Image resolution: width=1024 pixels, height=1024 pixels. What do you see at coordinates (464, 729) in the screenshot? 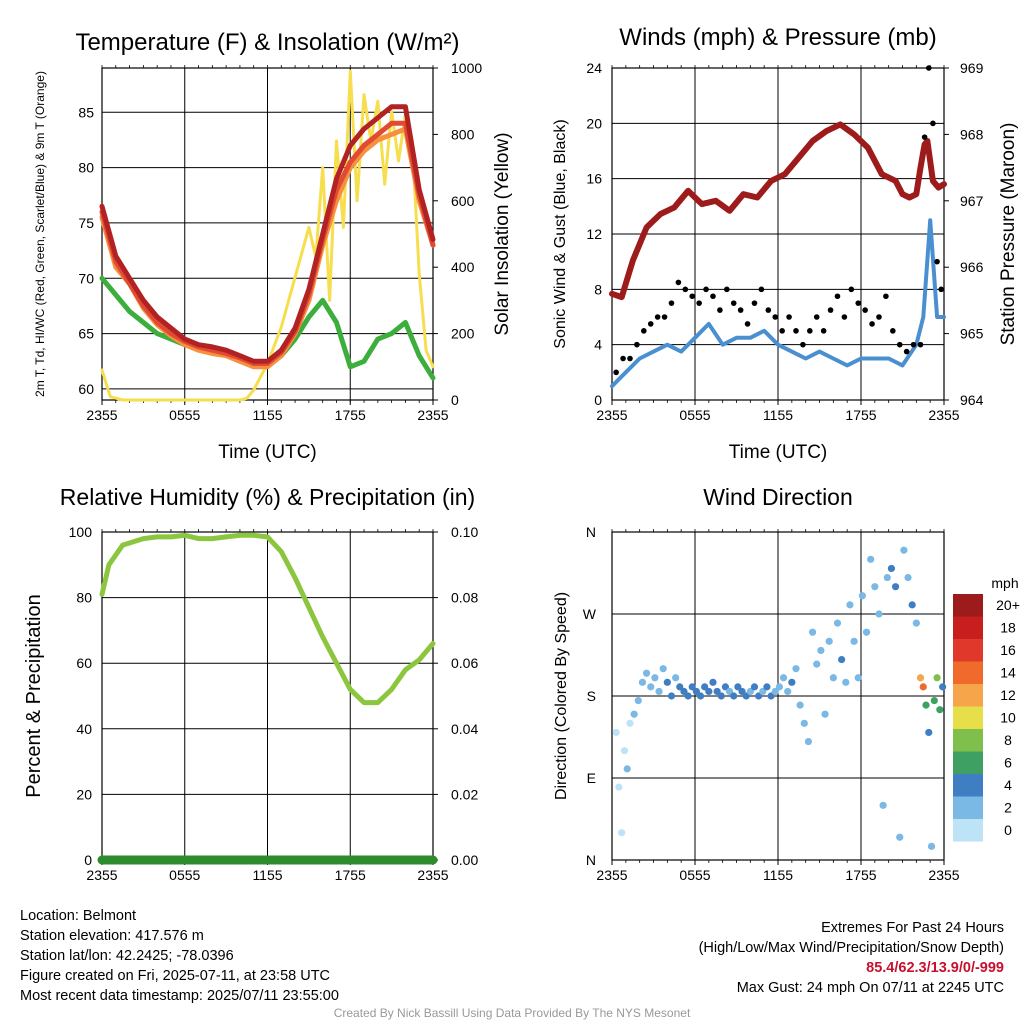
I see `y2-tick-label: 0.04` at bounding box center [464, 729].